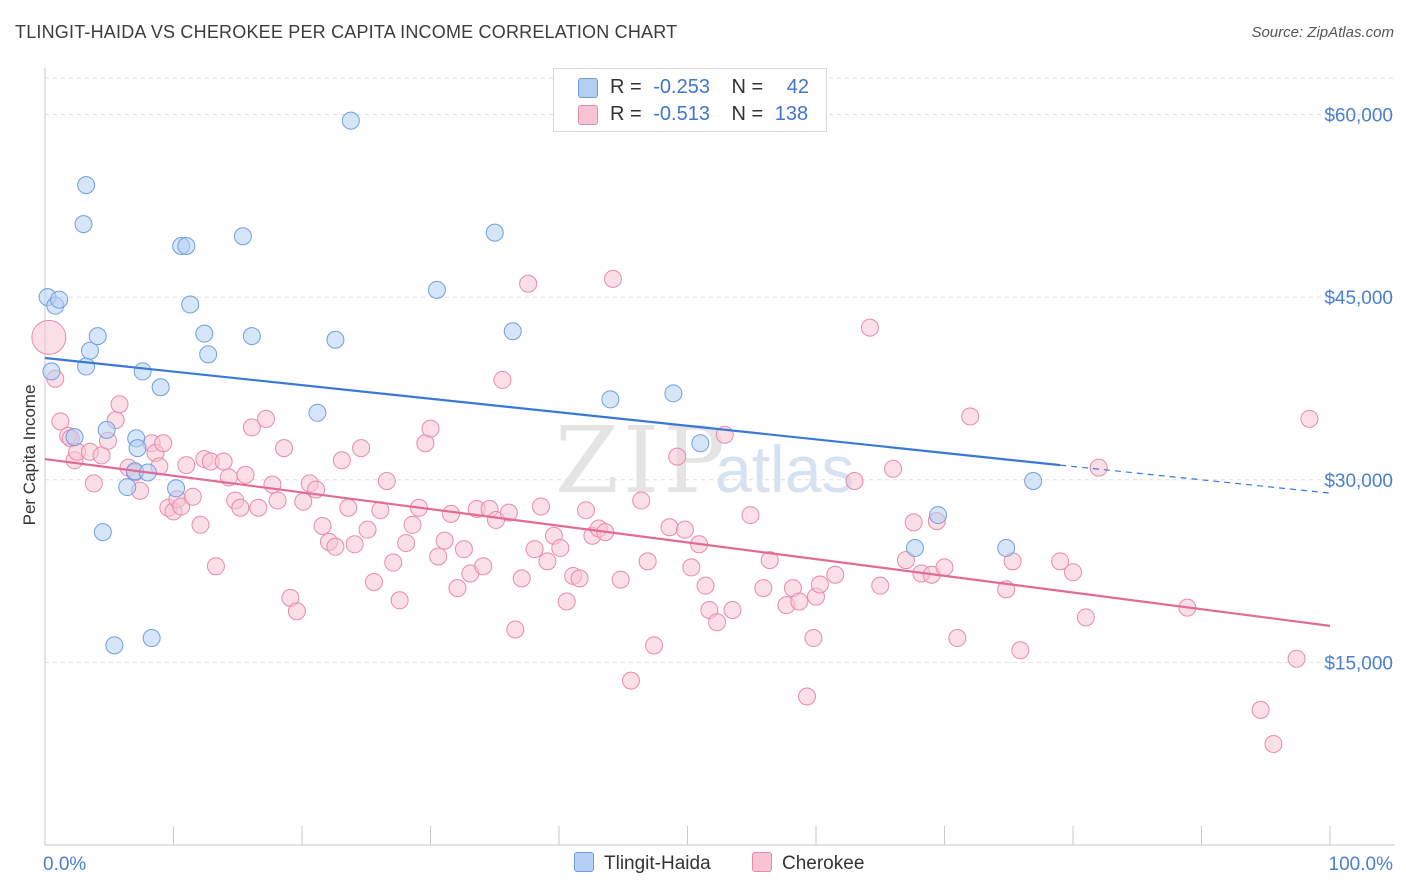 The image size is (1406, 892). I want to click on trend-line-tlingit-haida, so click(552, 411).